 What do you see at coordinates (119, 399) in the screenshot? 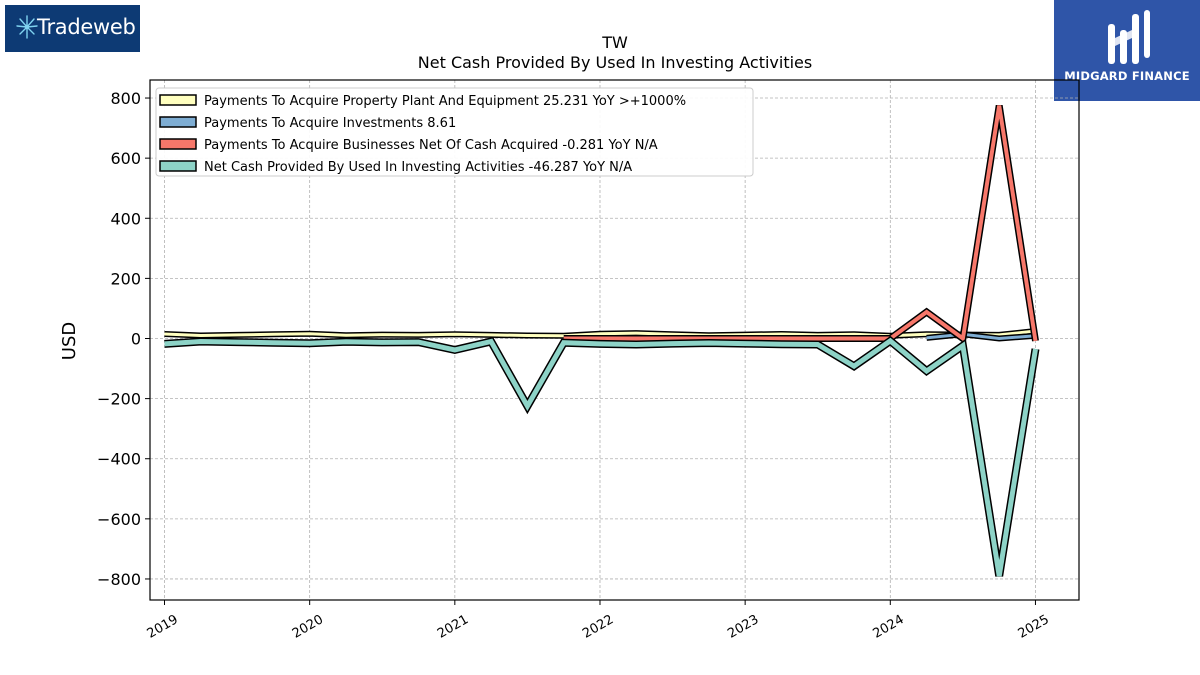
I see `y-tick-label: −200` at bounding box center [119, 399].